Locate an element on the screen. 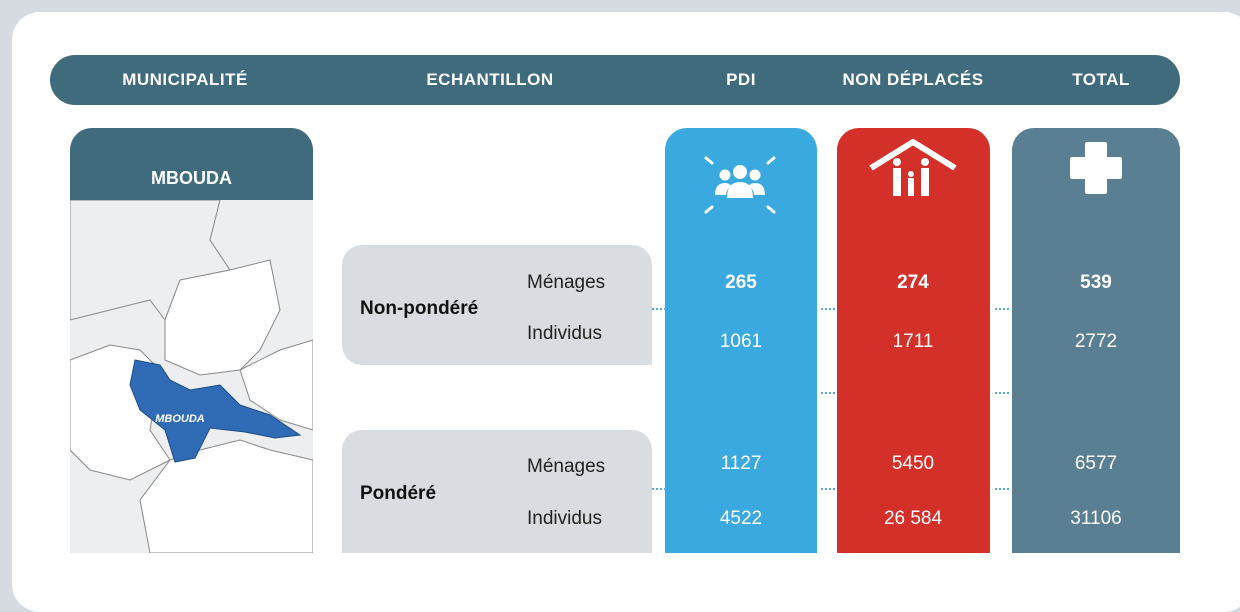 This screenshot has height=612, width=1240. cell-value: 539 is located at coordinates (1096, 282).